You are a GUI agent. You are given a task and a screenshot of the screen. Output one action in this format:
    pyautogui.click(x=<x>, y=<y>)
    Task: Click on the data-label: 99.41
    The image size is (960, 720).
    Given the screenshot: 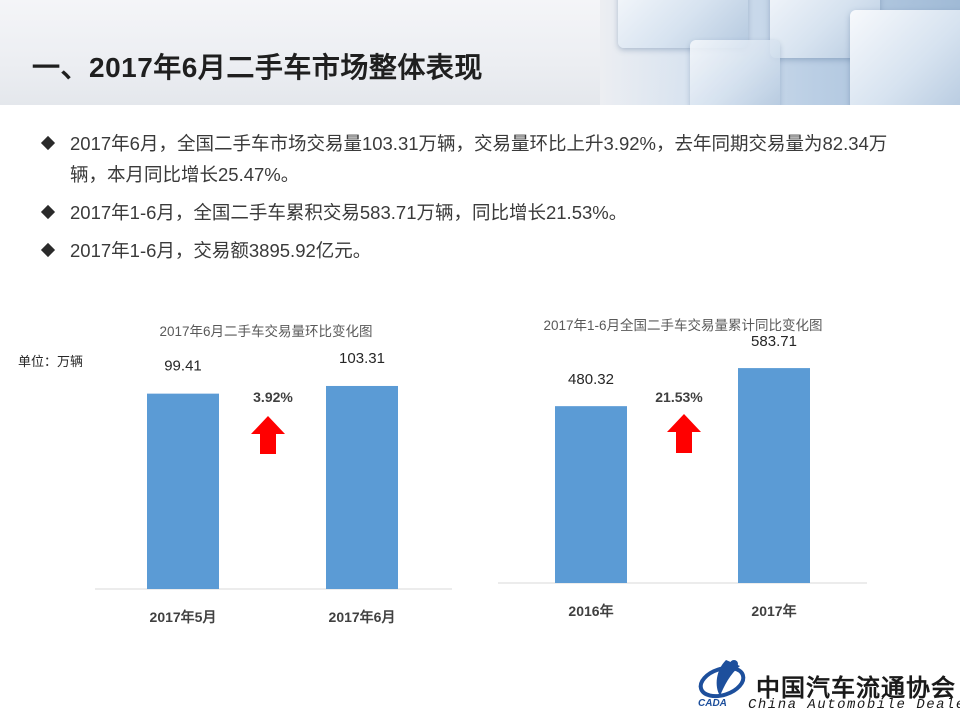 What is the action you would take?
    pyautogui.click(x=183, y=366)
    